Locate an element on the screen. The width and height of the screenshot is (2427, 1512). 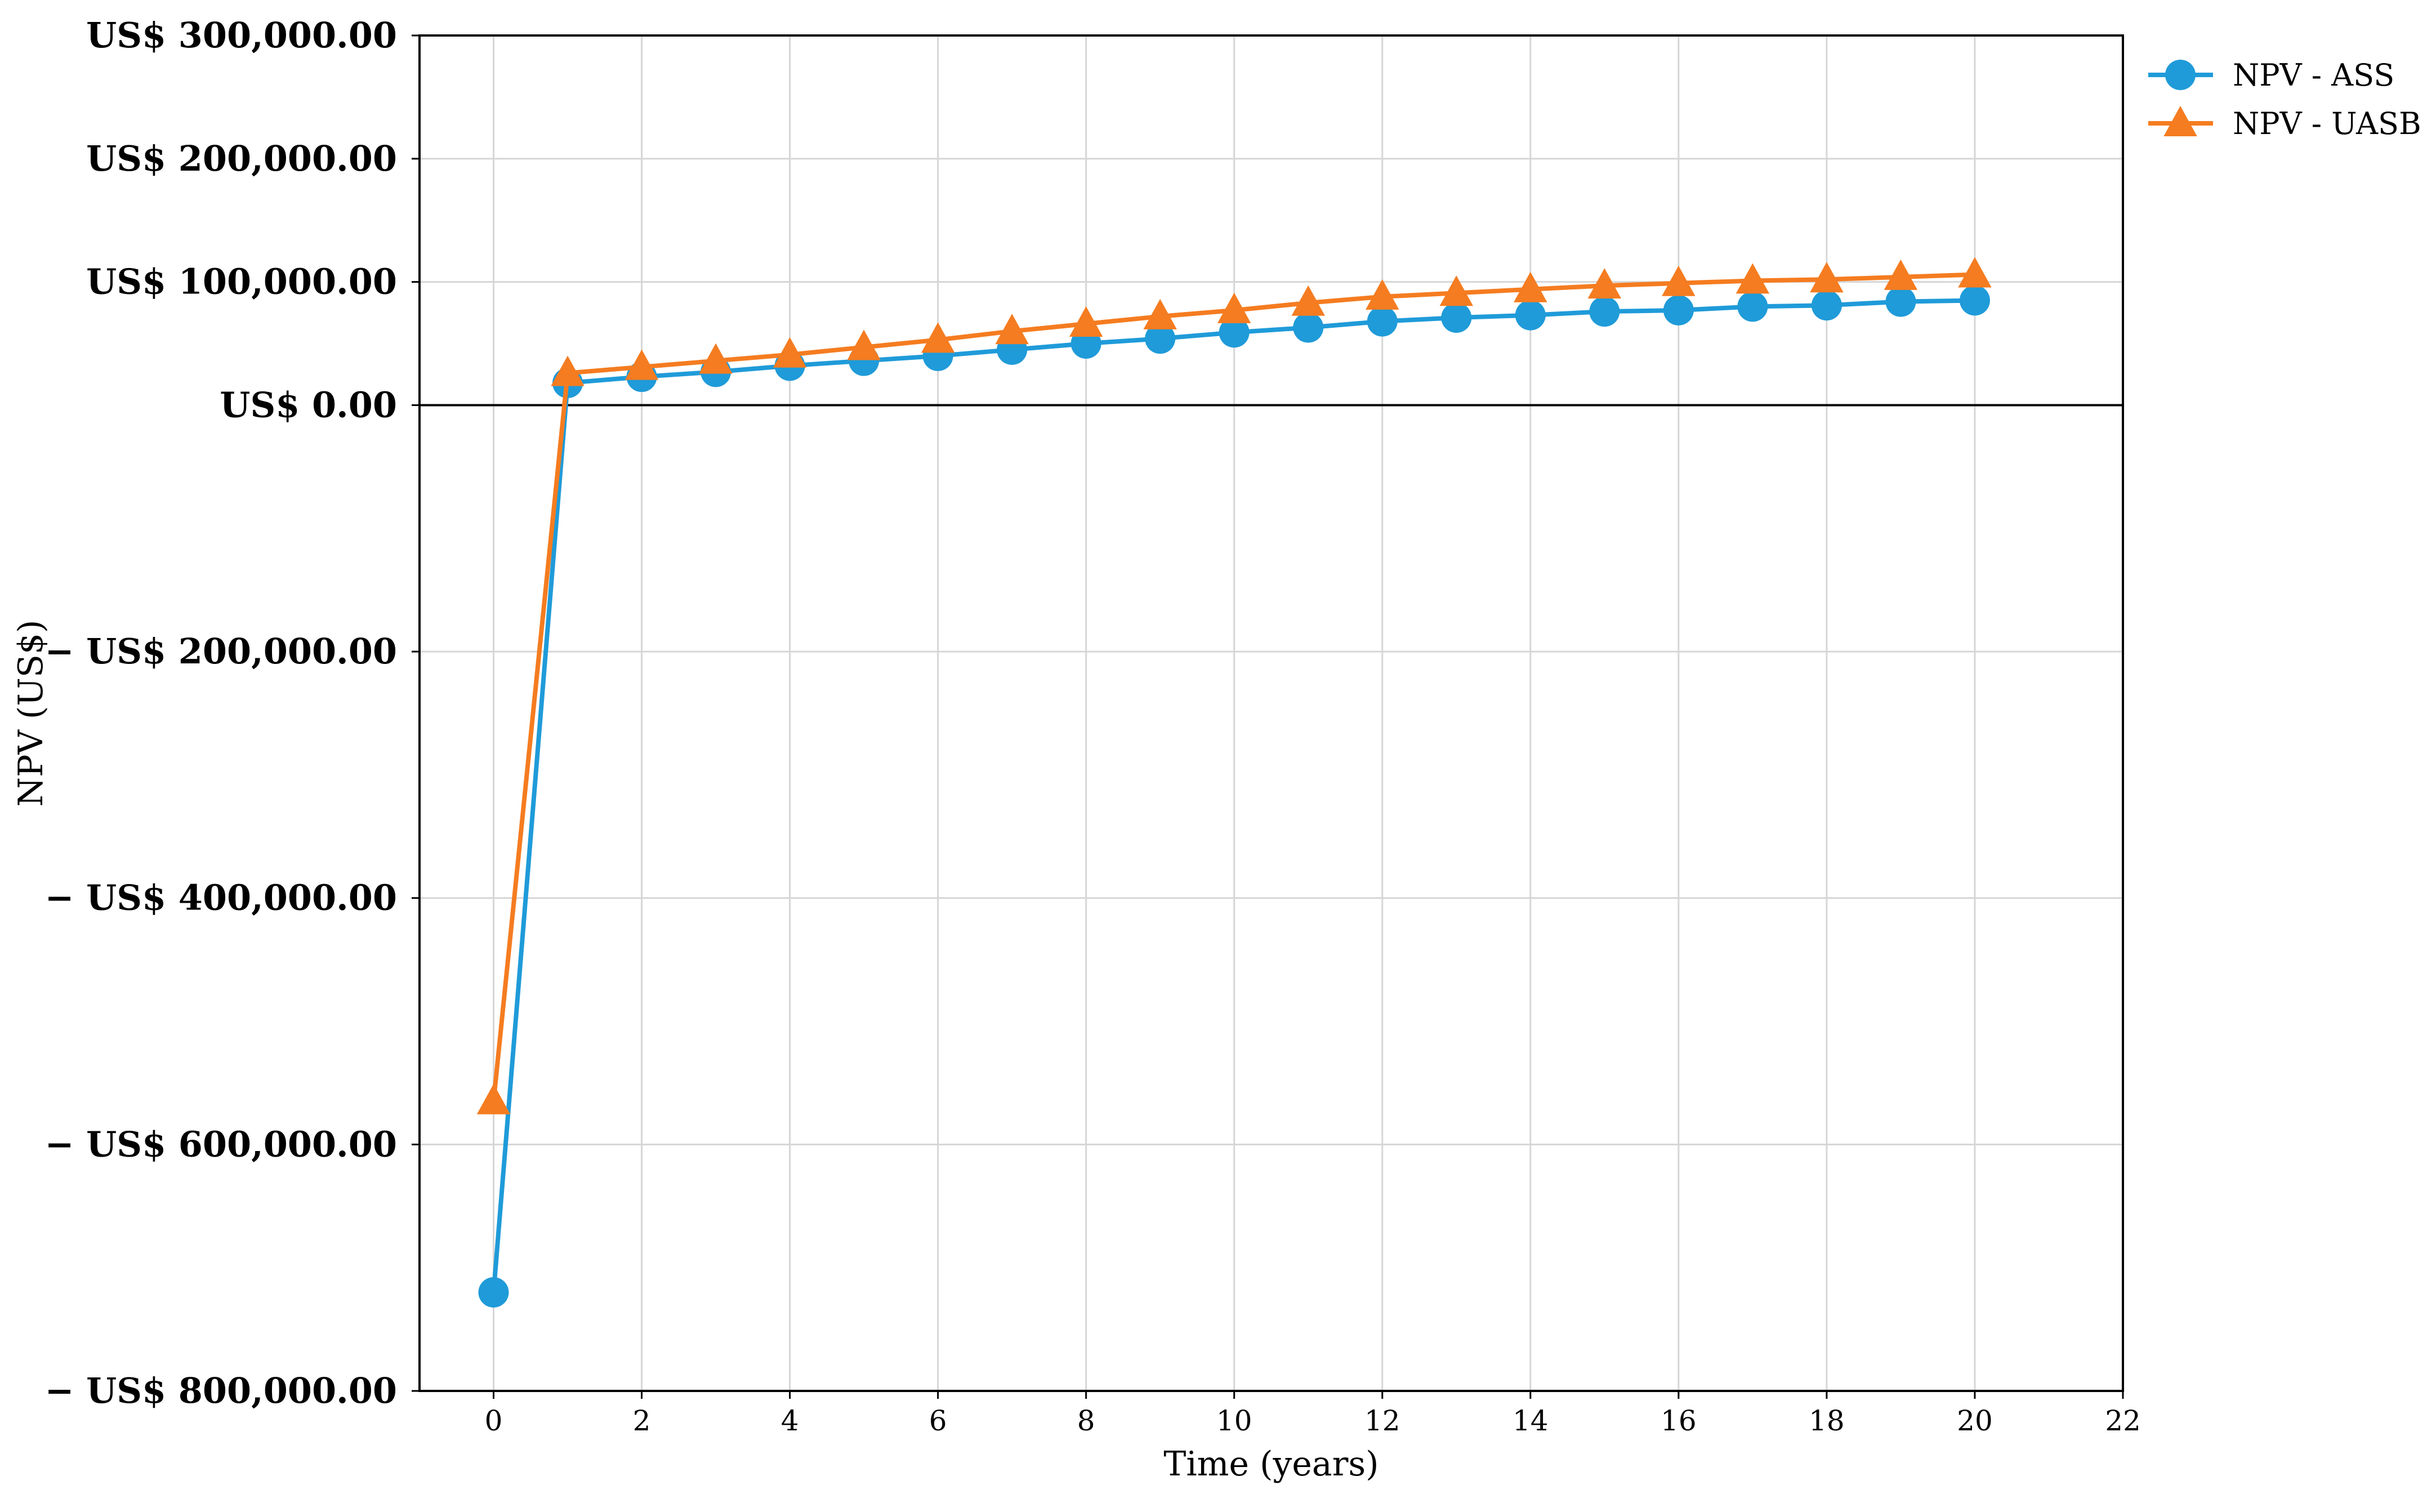
legend-item: NPV - UASB is located at coordinates (2284, 123).